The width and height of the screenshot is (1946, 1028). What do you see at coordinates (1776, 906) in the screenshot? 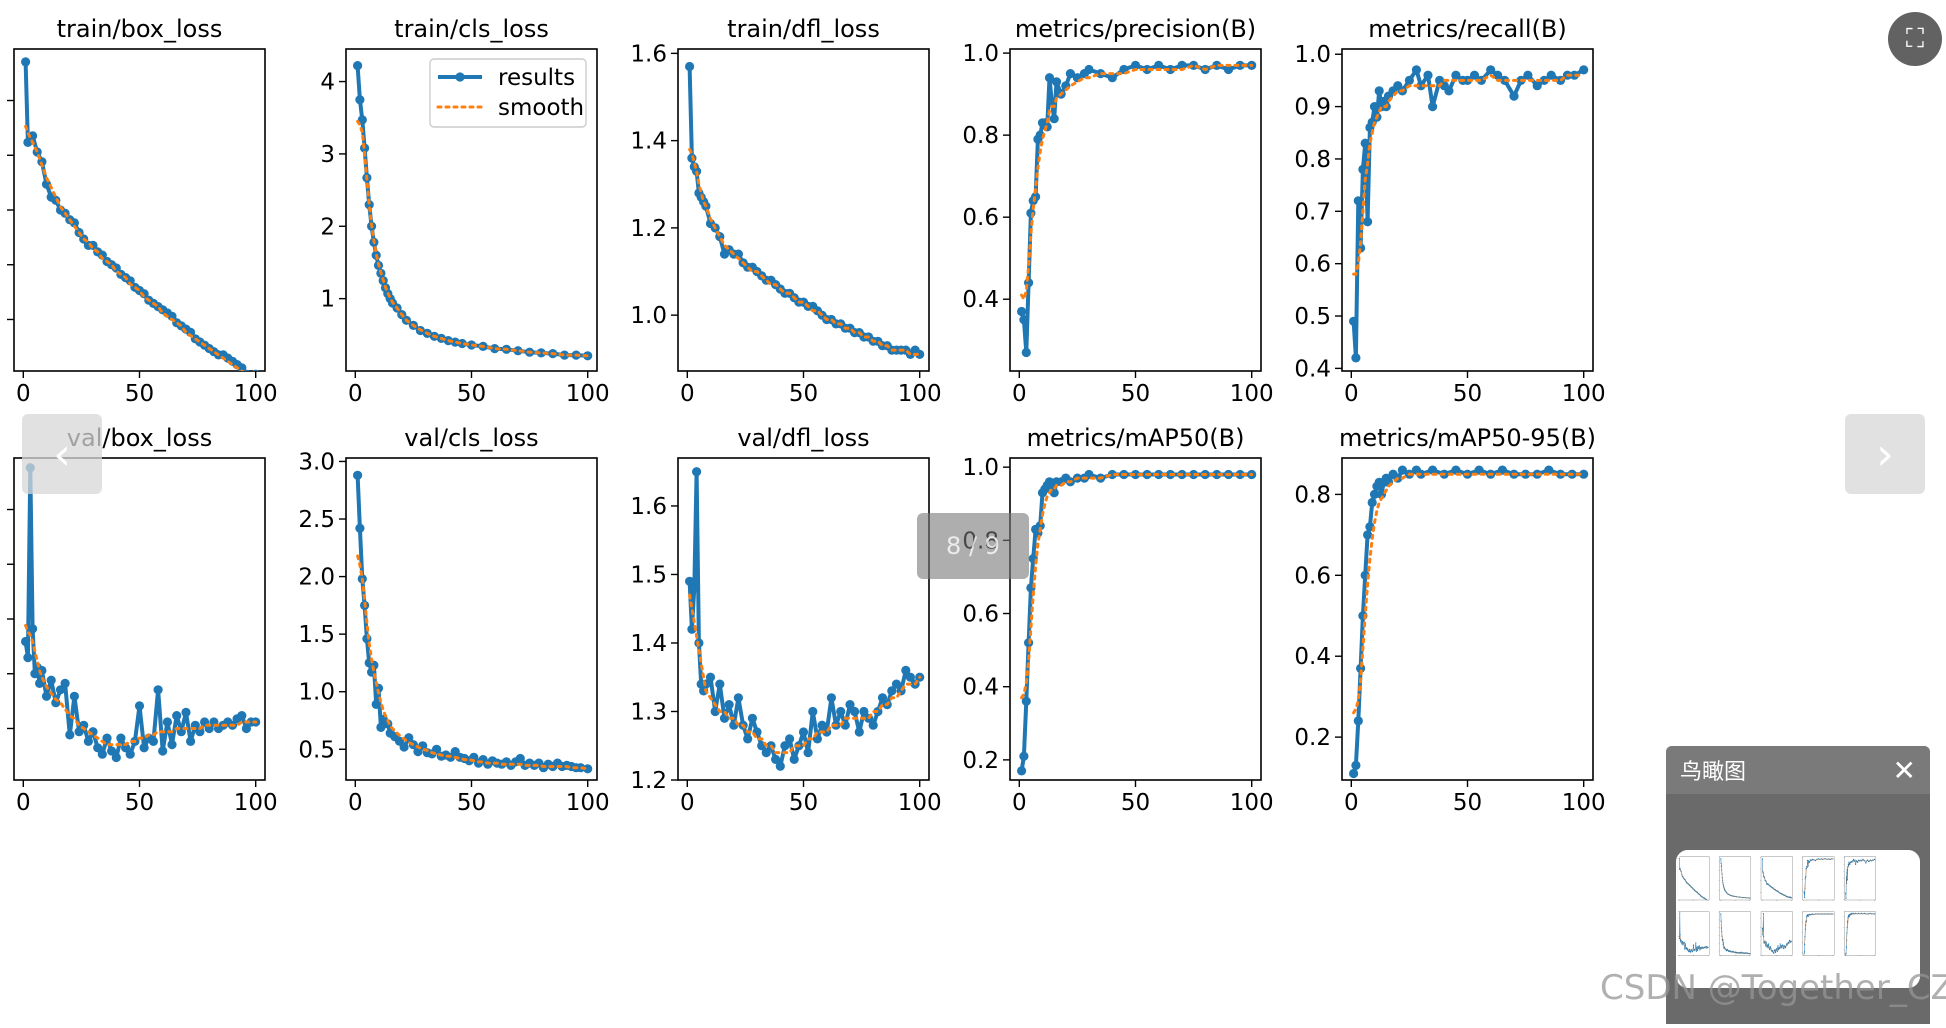
I see `overview-thumbnail-image` at bounding box center [1776, 906].